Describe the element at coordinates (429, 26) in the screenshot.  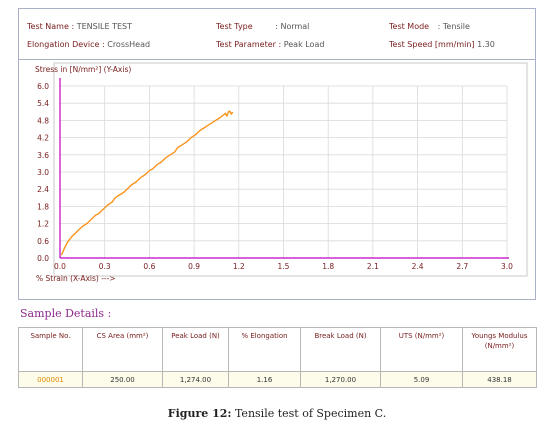
I see `test-mode: Test Mode : Tensile` at that location.